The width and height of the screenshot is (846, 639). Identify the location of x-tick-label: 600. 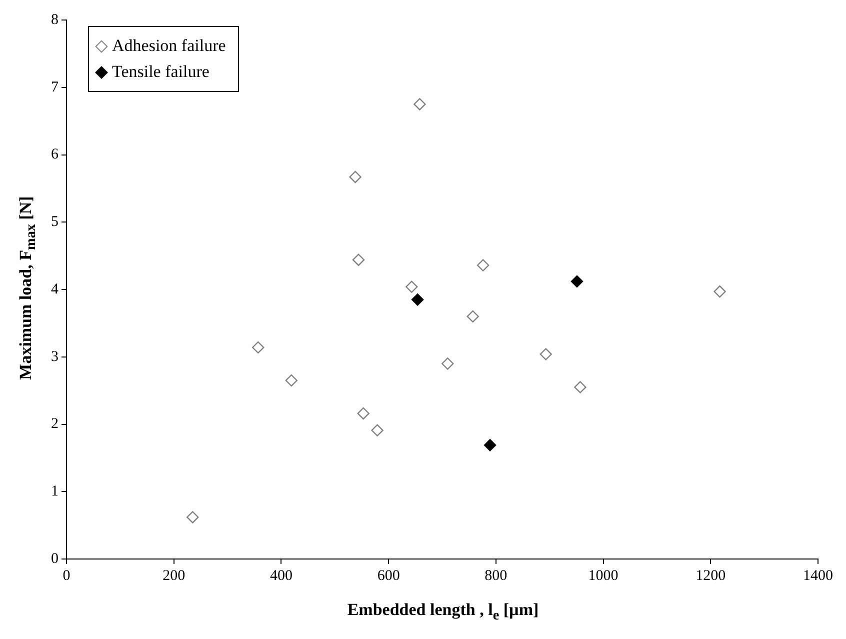
(388, 576).